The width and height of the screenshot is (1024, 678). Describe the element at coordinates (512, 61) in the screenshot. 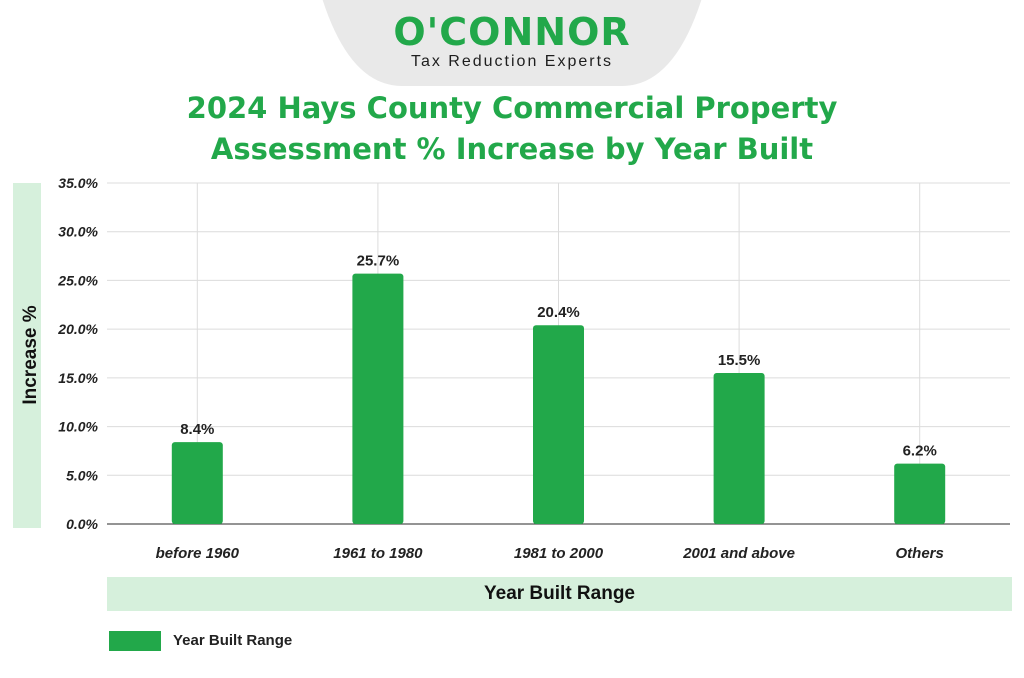

I see `brand-tagline: Tax Reduction Experts` at that location.